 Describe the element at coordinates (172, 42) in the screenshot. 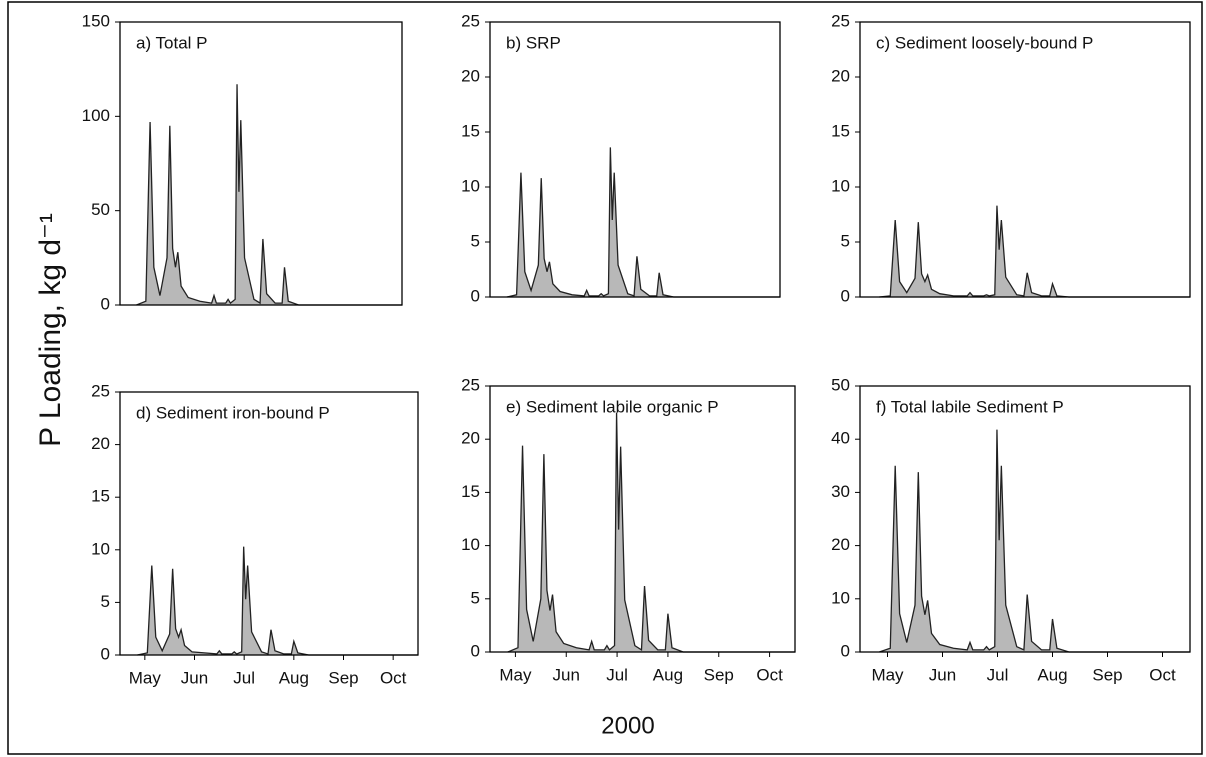

I see `panel-title: a) Total P` at that location.